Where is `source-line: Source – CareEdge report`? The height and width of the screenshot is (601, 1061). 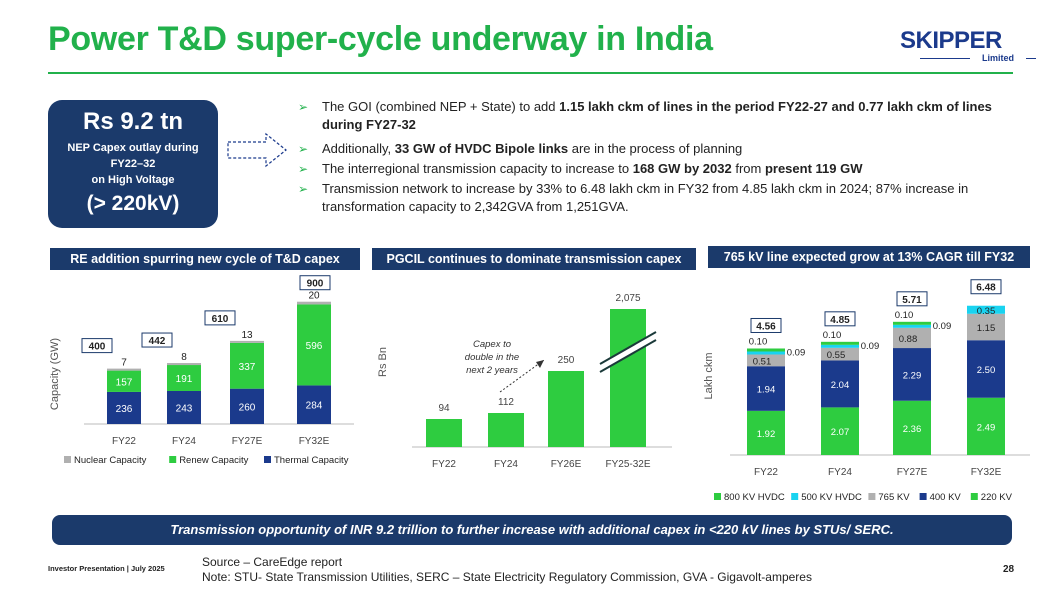
source-line: Source – CareEdge report is located at coordinates (272, 562).